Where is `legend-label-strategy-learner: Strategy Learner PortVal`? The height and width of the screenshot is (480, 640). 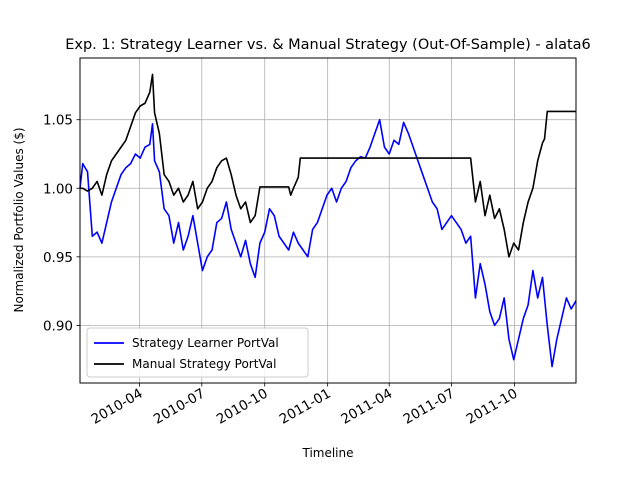
legend-label-strategy-learner: Strategy Learner PortVal is located at coordinates (205, 343).